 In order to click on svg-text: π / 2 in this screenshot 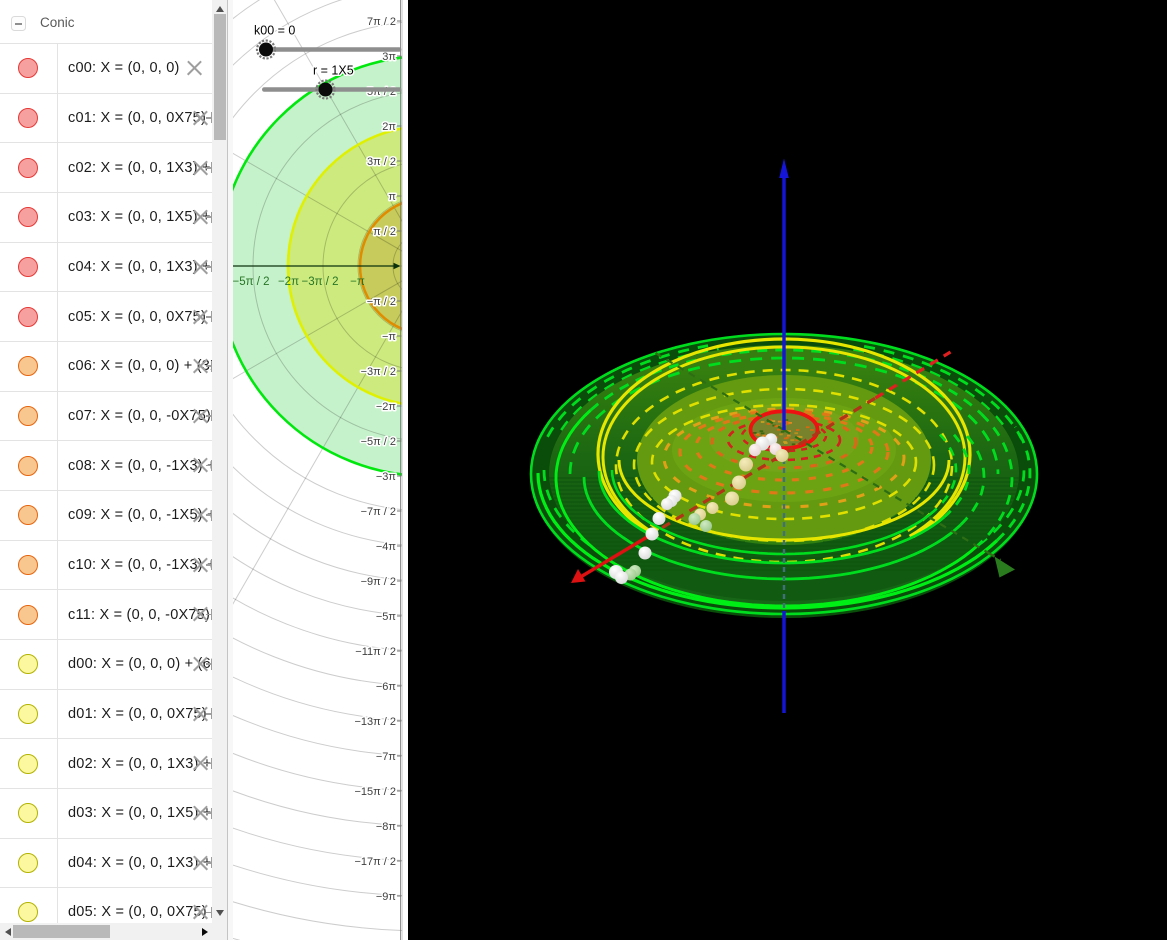, I will do `click(384, 232)`.